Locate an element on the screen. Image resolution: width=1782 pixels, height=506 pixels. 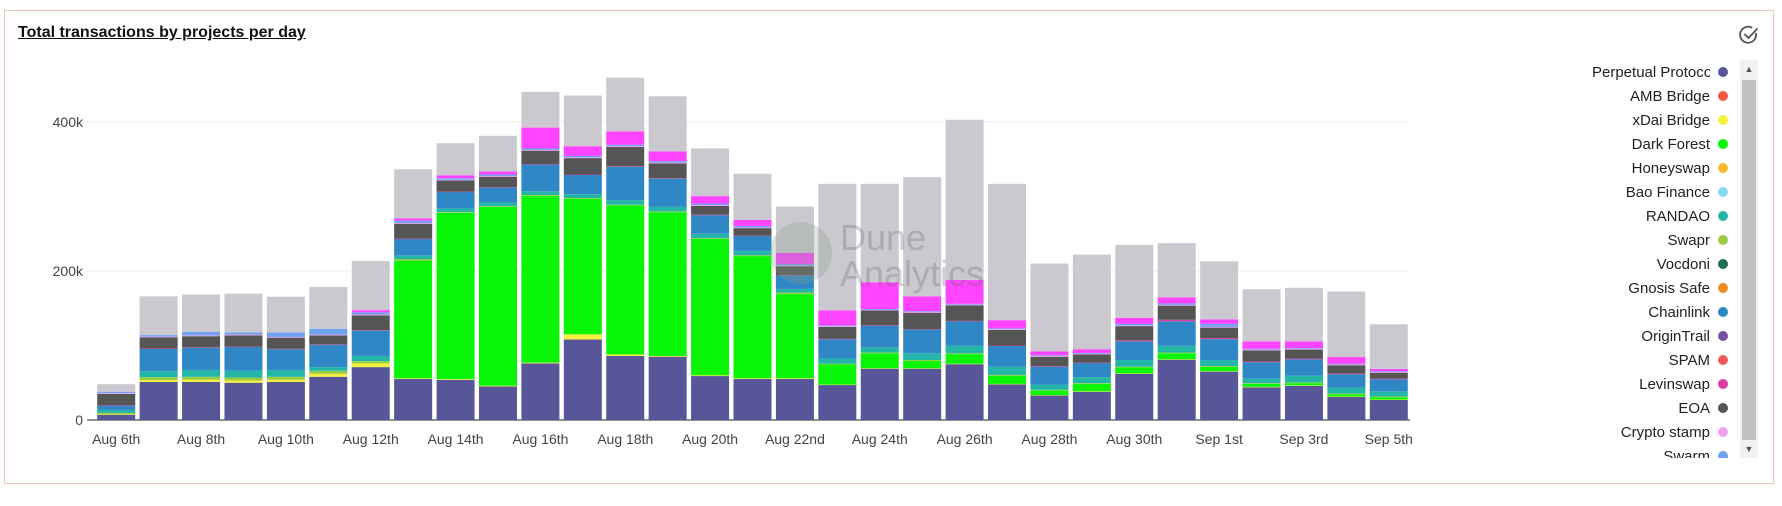
triangle-down-icon: ▼ is located at coordinates (1749, 449).